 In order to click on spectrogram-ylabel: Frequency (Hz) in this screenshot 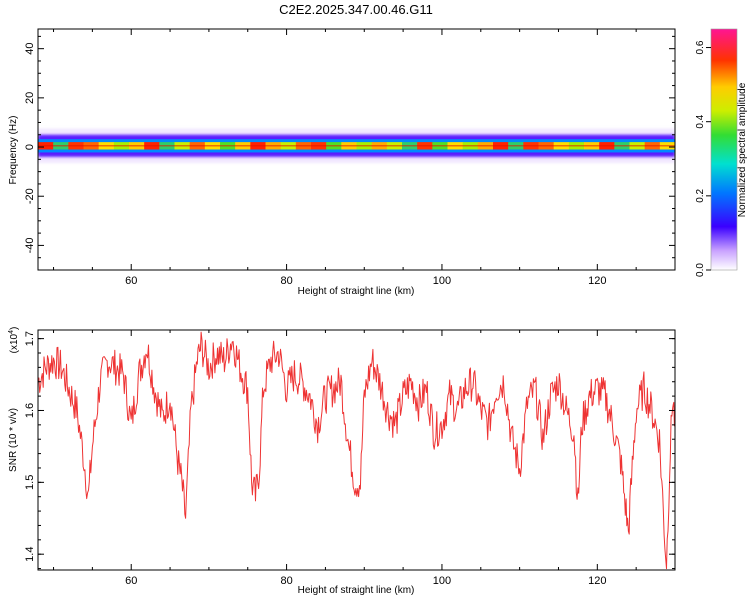, I will do `click(13, 150)`.